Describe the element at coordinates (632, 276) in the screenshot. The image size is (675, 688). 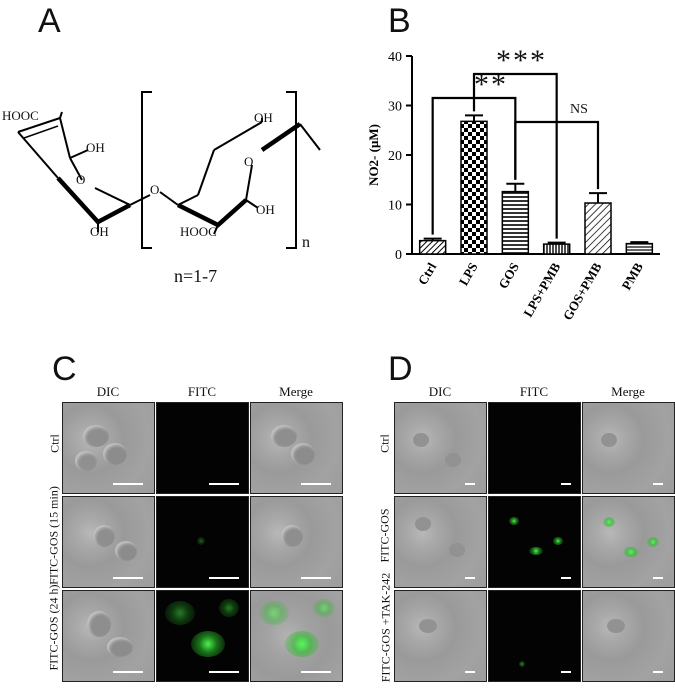
I see `x-tick-label: PMB` at that location.